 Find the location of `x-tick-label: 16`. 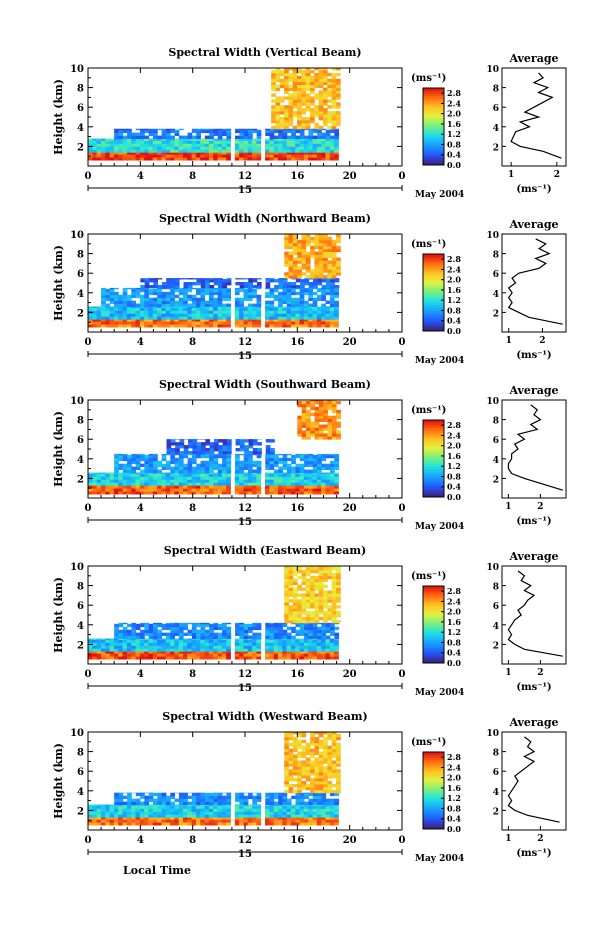

x-tick-label: 16 is located at coordinates (297, 674).